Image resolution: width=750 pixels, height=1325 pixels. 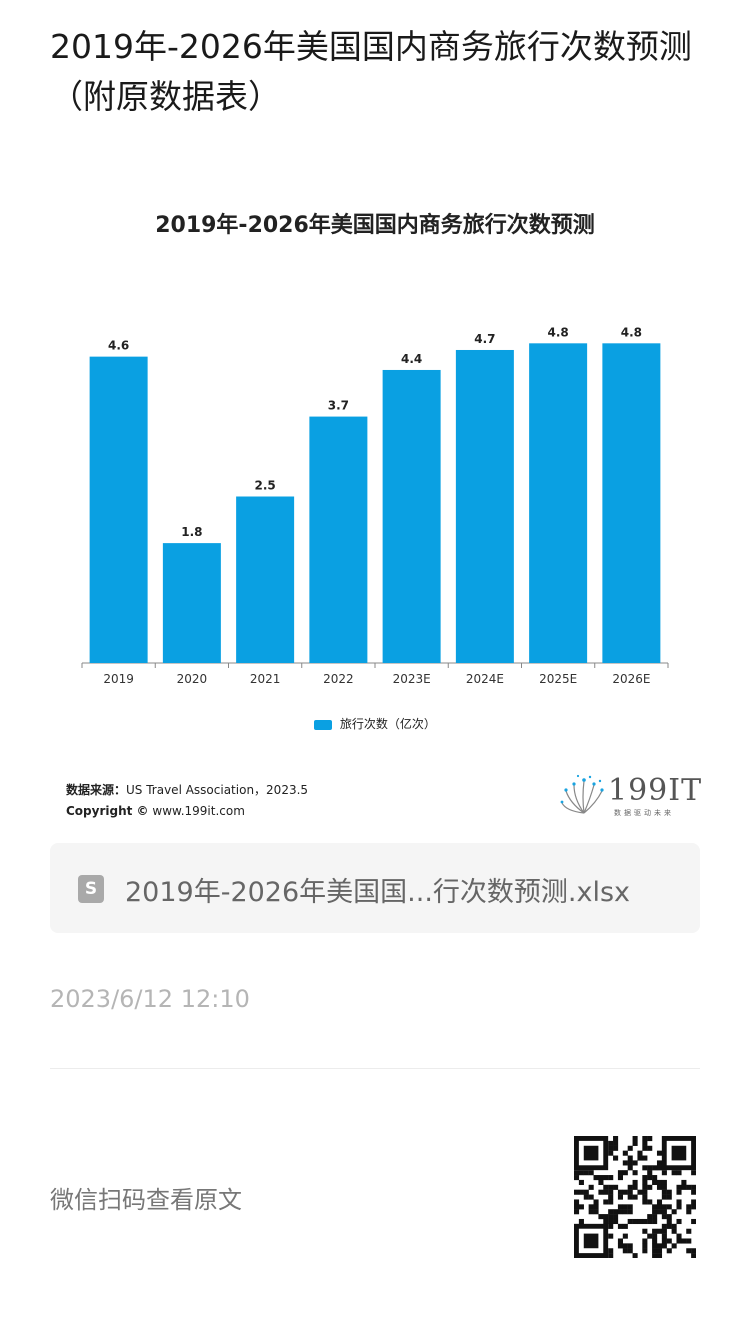 What do you see at coordinates (338, 406) in the screenshot?
I see `bar-value-label: 3.7` at bounding box center [338, 406].